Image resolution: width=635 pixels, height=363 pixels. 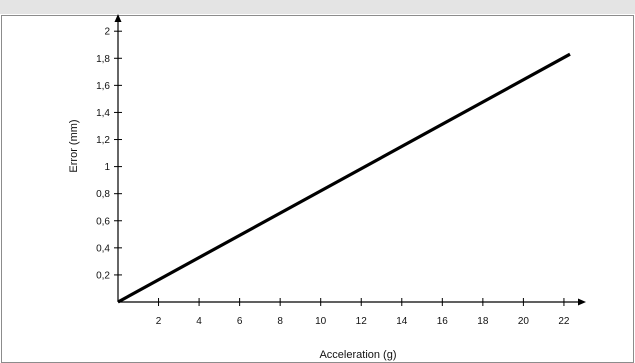 I want to click on x-tick-label: 22, so click(x=564, y=321).